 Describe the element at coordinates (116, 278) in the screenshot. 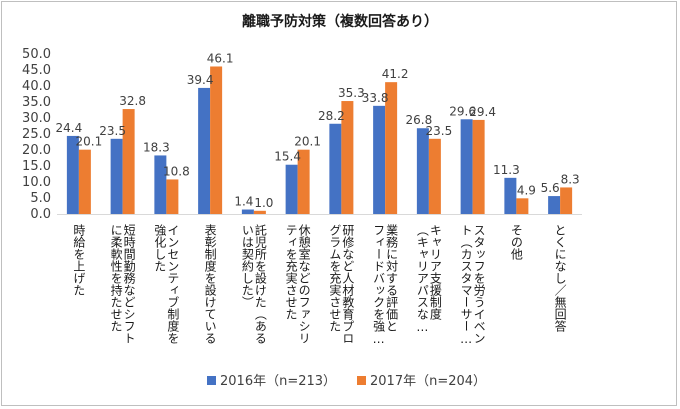

I see `x-category-label: に柔軟性を持たせた` at that location.